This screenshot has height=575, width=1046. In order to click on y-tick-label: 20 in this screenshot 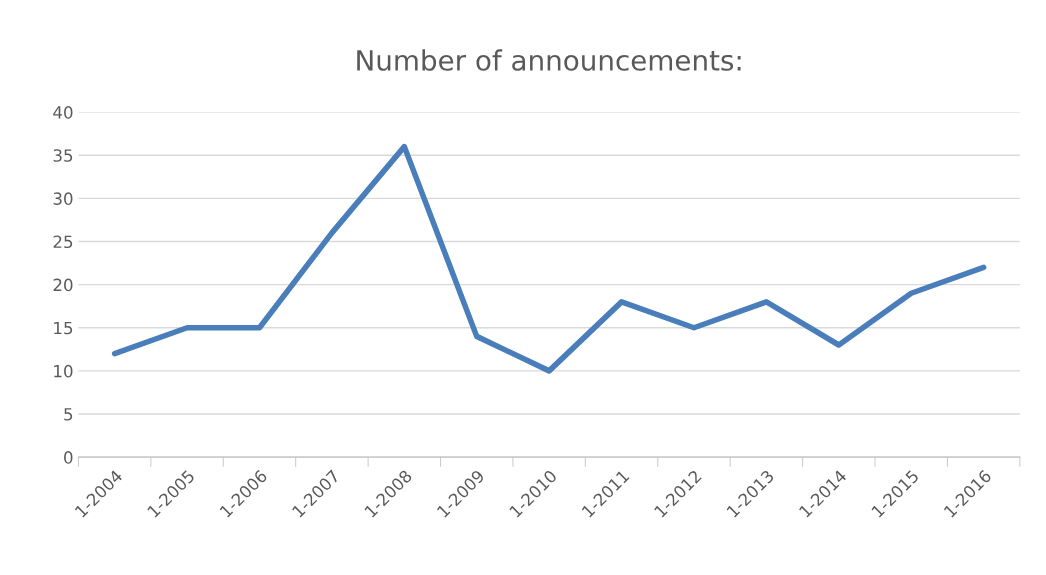, I will do `click(63, 285)`.